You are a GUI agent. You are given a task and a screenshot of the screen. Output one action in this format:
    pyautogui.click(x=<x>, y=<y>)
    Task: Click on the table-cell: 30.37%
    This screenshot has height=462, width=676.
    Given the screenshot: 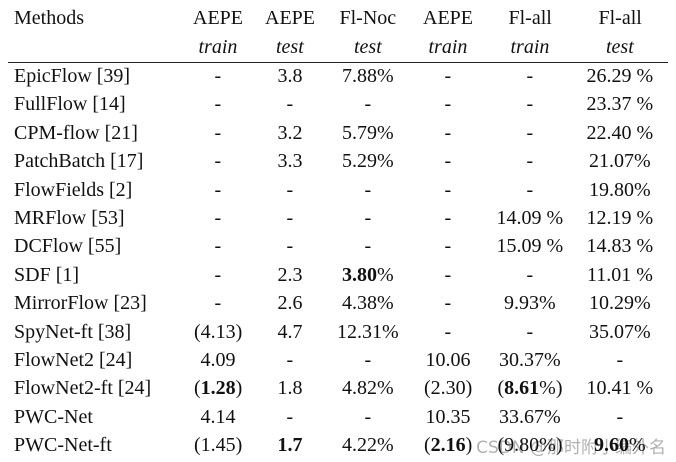 What is the action you would take?
    pyautogui.click(x=530, y=360)
    